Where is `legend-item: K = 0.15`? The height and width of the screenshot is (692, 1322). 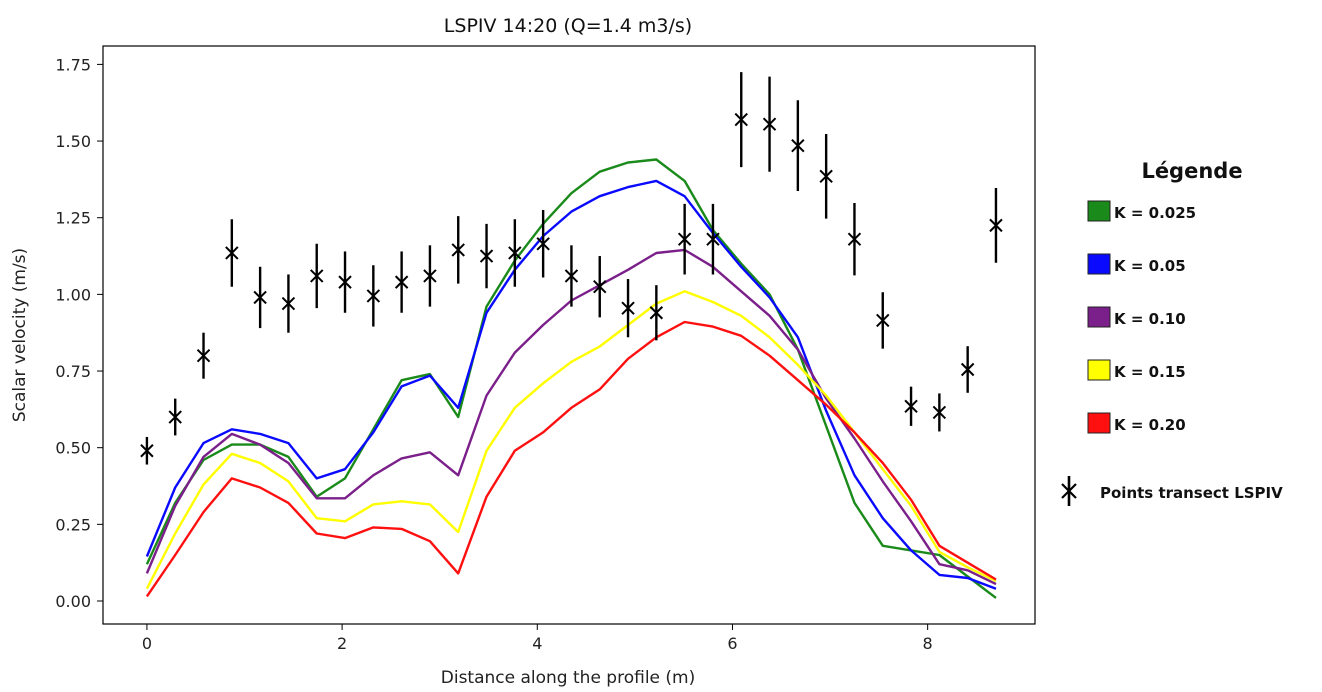 legend-item: K = 0.15 is located at coordinates (1136, 370).